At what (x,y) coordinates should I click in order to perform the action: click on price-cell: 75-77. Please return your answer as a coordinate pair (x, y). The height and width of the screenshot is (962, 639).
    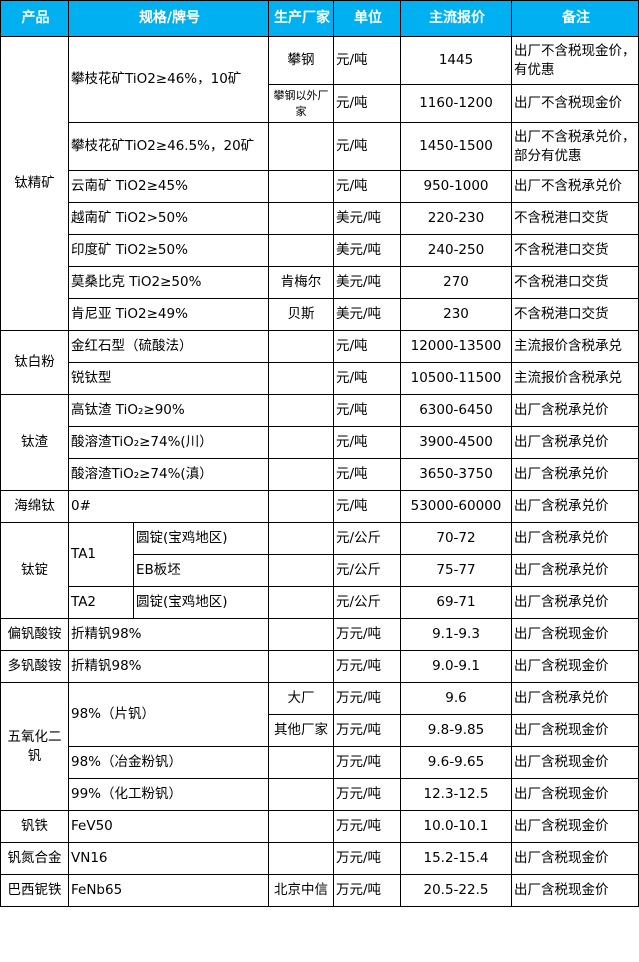
    Looking at the image, I should click on (456, 570).